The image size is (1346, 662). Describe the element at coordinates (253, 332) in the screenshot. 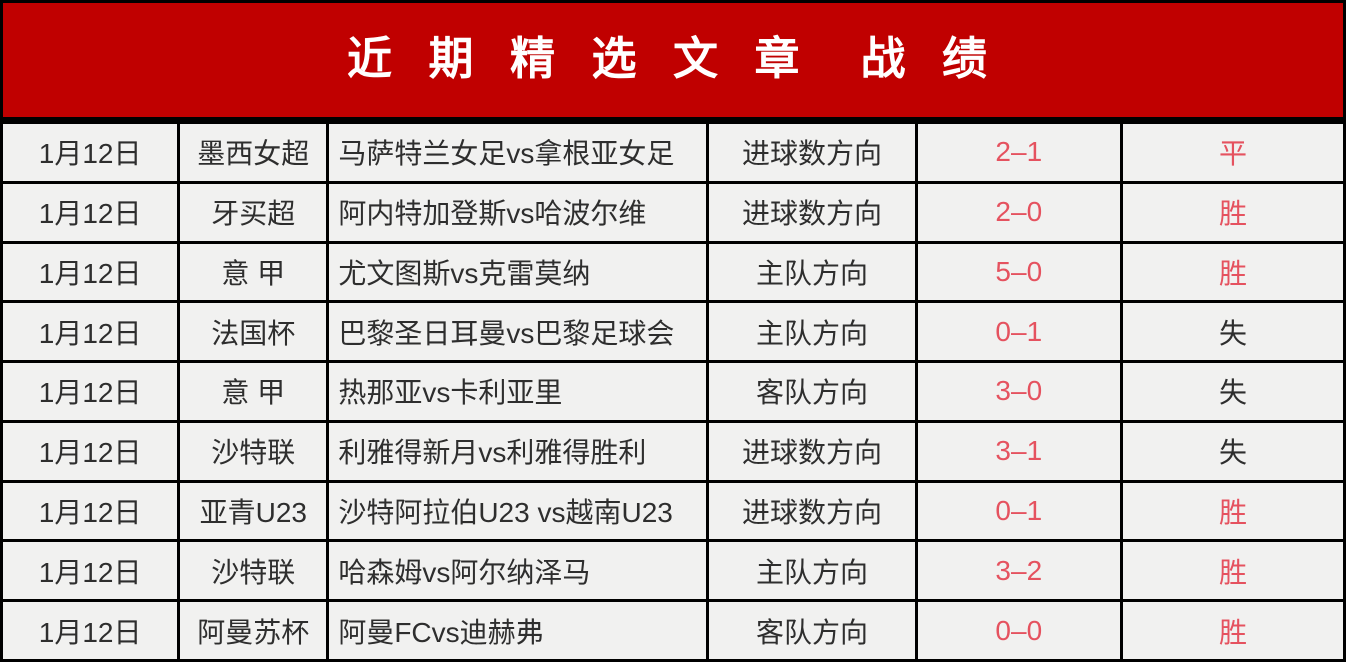

I see `league-cell: 法国杯` at that location.